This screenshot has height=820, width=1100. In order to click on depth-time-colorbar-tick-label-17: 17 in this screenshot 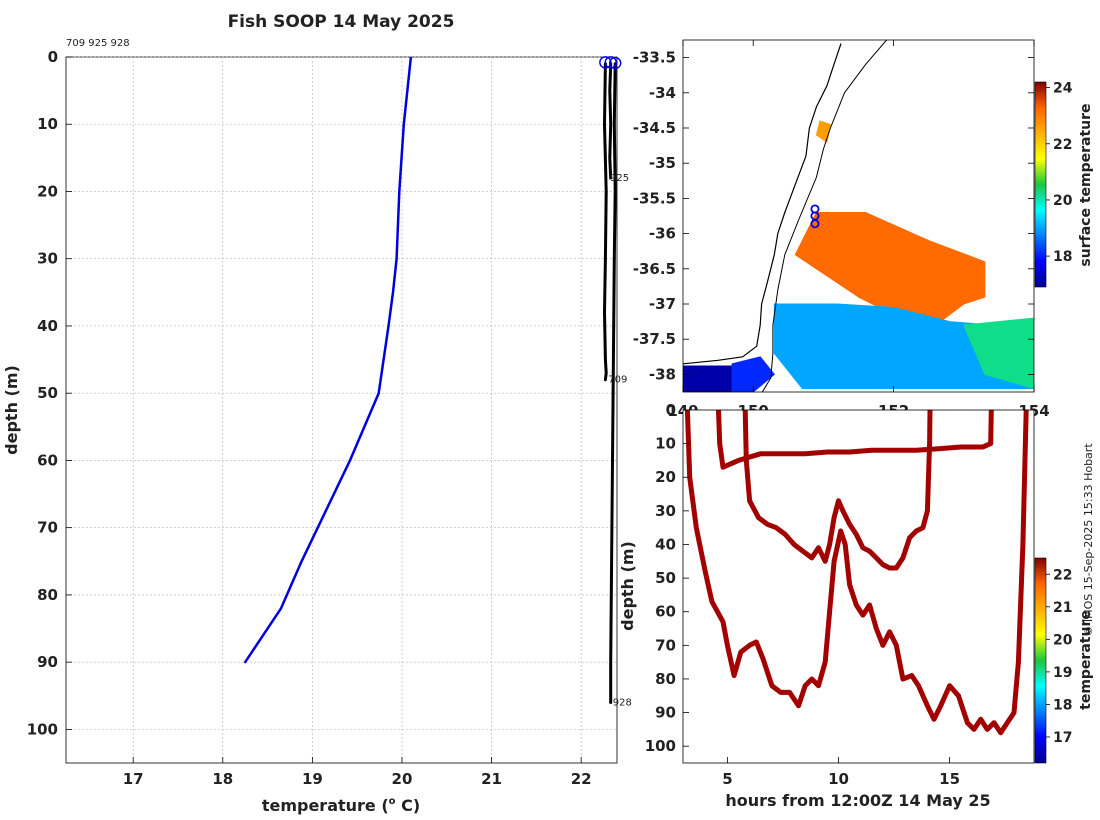, I will do `click(1062, 738)`.